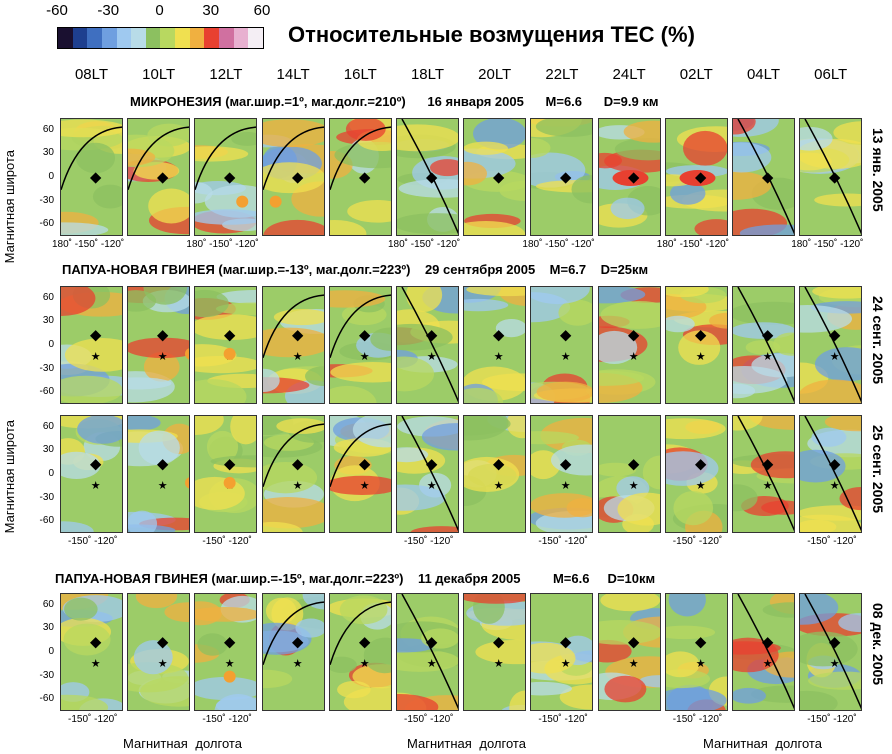 The height and width of the screenshot is (754, 892). I want to click on column-label: 24LT, so click(629, 74).